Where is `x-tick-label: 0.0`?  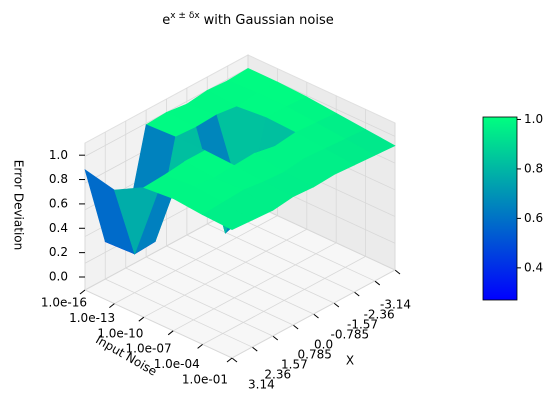
x-tick-label: 0.0 is located at coordinates (323, 345).